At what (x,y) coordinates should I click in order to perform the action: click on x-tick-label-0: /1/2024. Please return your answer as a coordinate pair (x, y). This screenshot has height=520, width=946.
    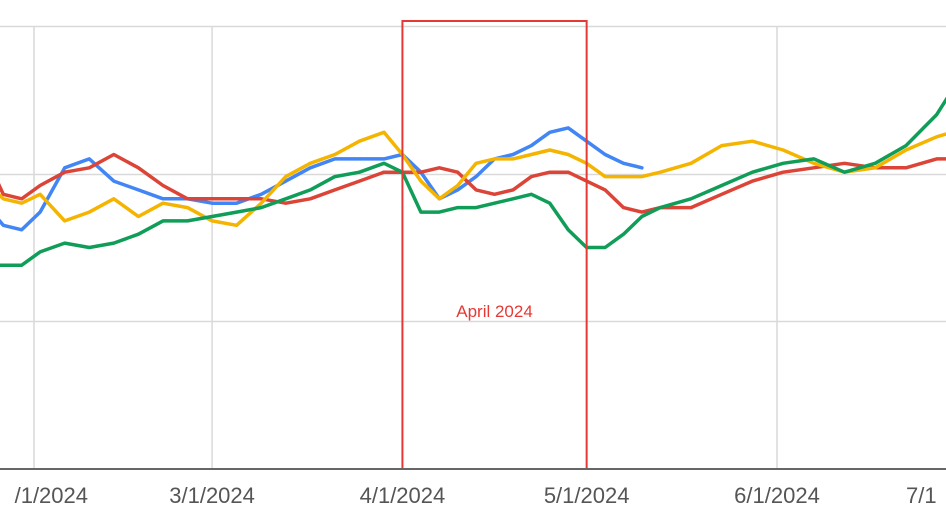
    Looking at the image, I should click on (51, 495).